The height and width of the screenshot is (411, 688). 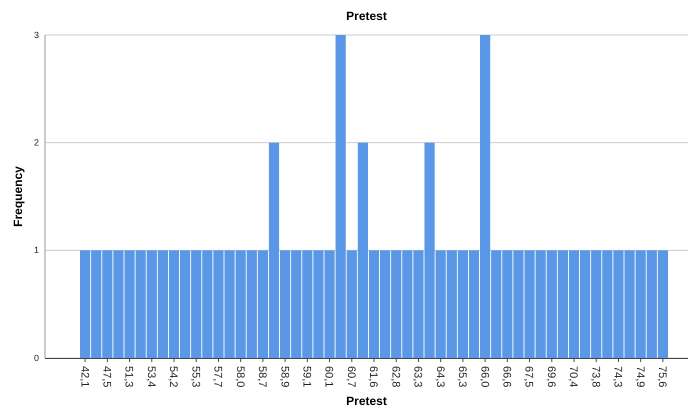 I want to click on y-tick-label: 1, so click(x=36, y=250).